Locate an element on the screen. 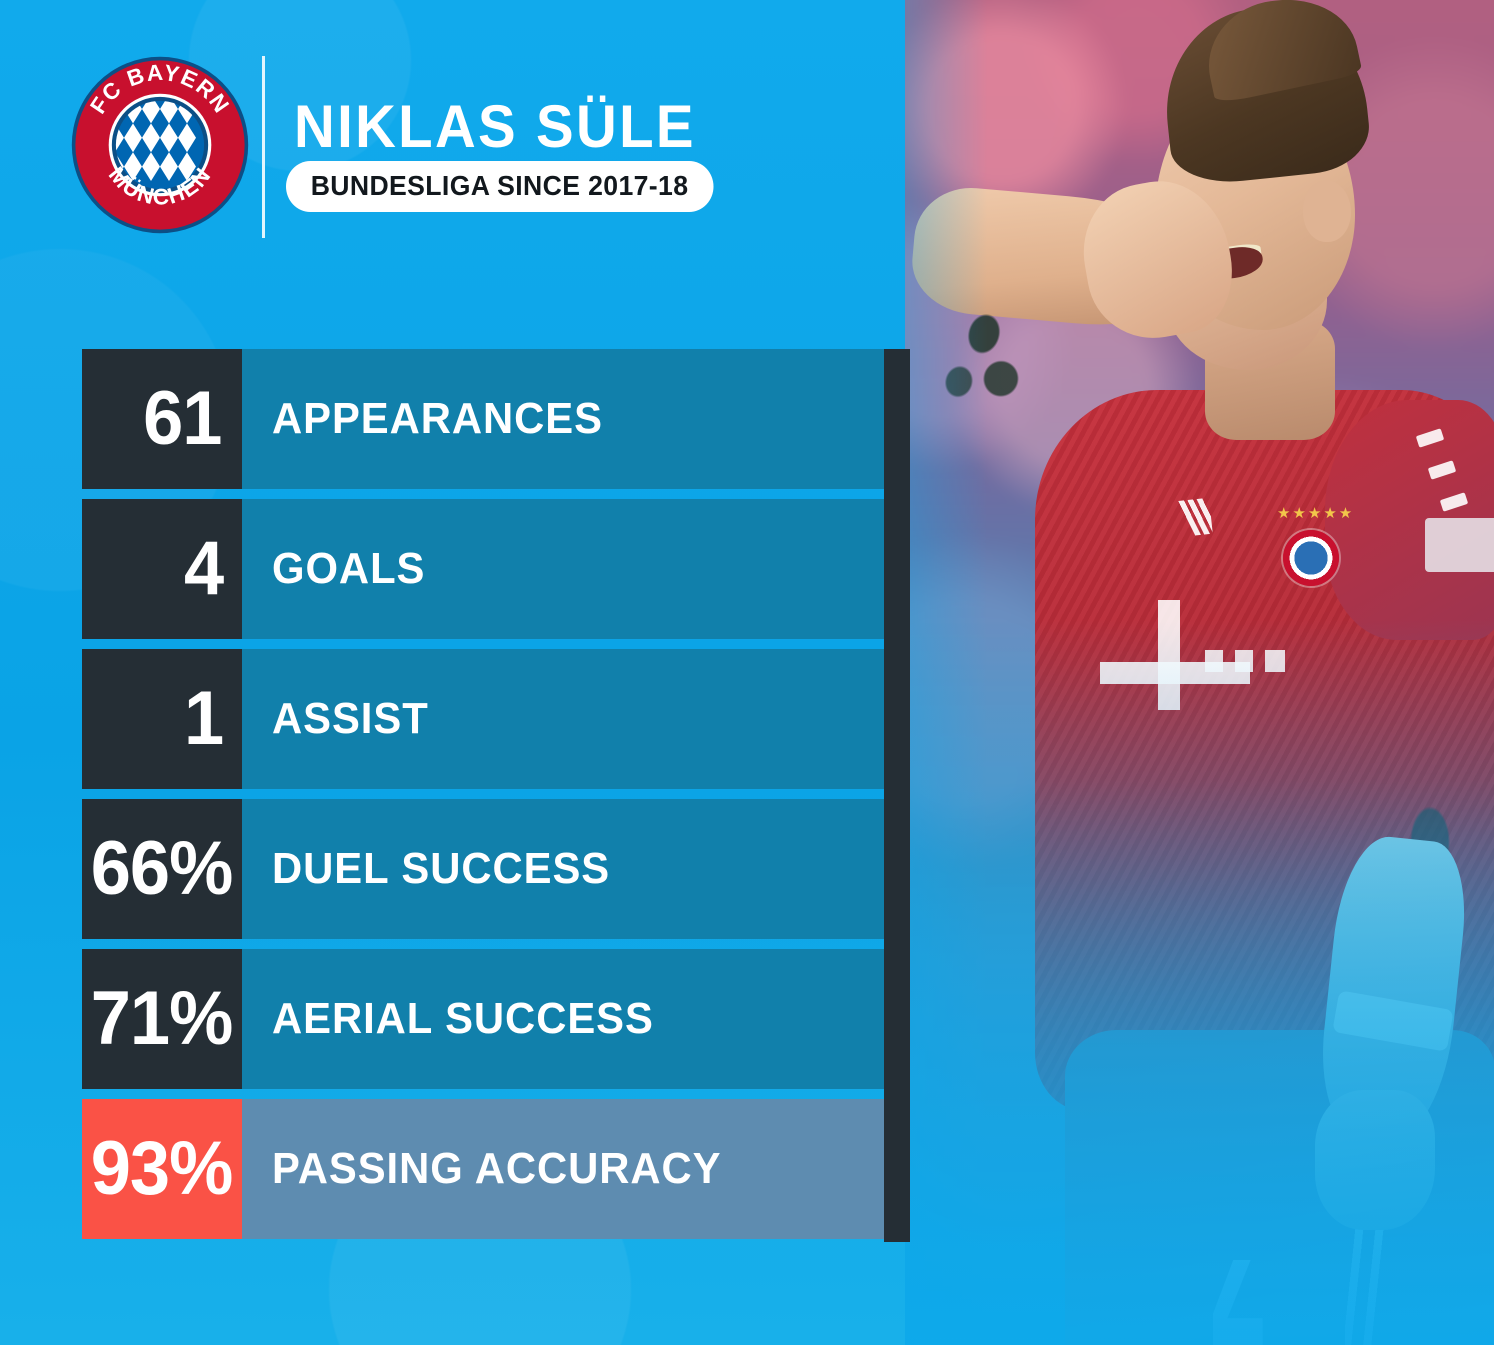 The width and height of the screenshot is (1494, 1345). stat-label: DUEL SUCCESS is located at coordinates (441, 868).